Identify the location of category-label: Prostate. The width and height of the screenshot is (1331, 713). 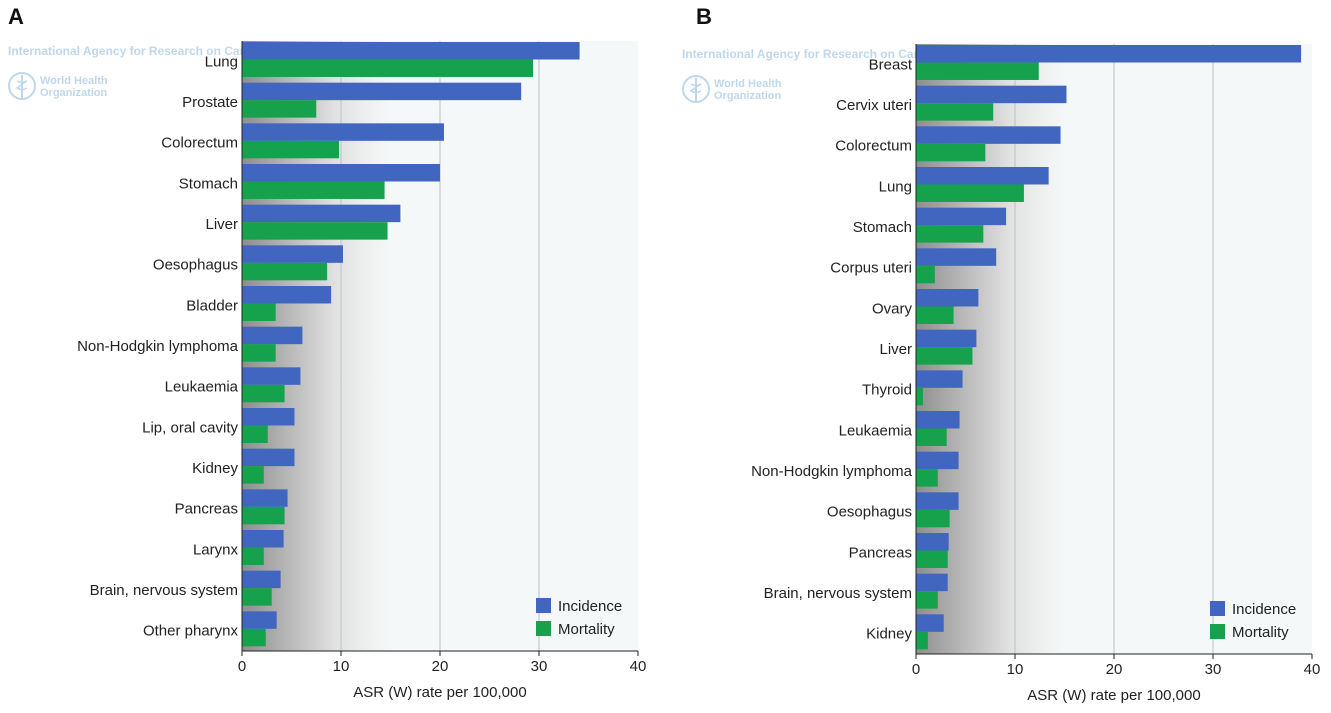
(210, 102).